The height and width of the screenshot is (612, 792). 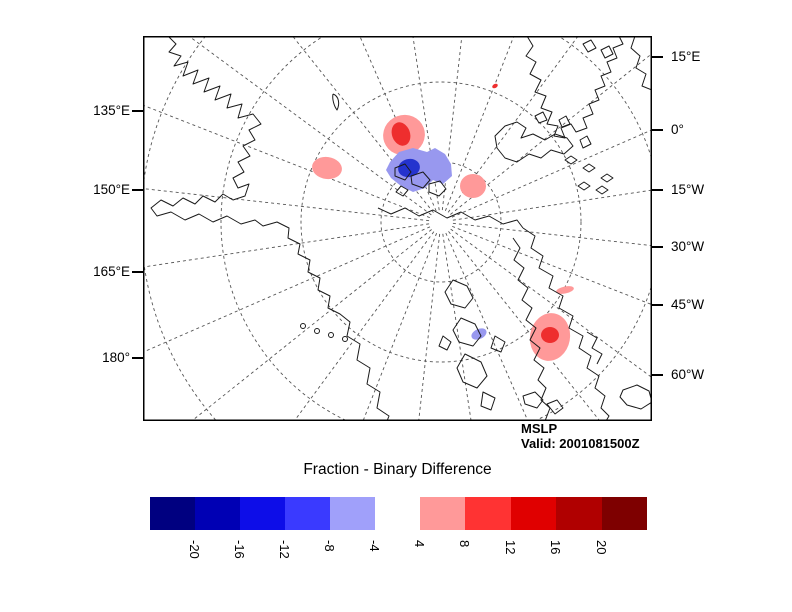 What do you see at coordinates (555, 547) in the screenshot?
I see `colorbar-tick-label: 16` at bounding box center [555, 547].